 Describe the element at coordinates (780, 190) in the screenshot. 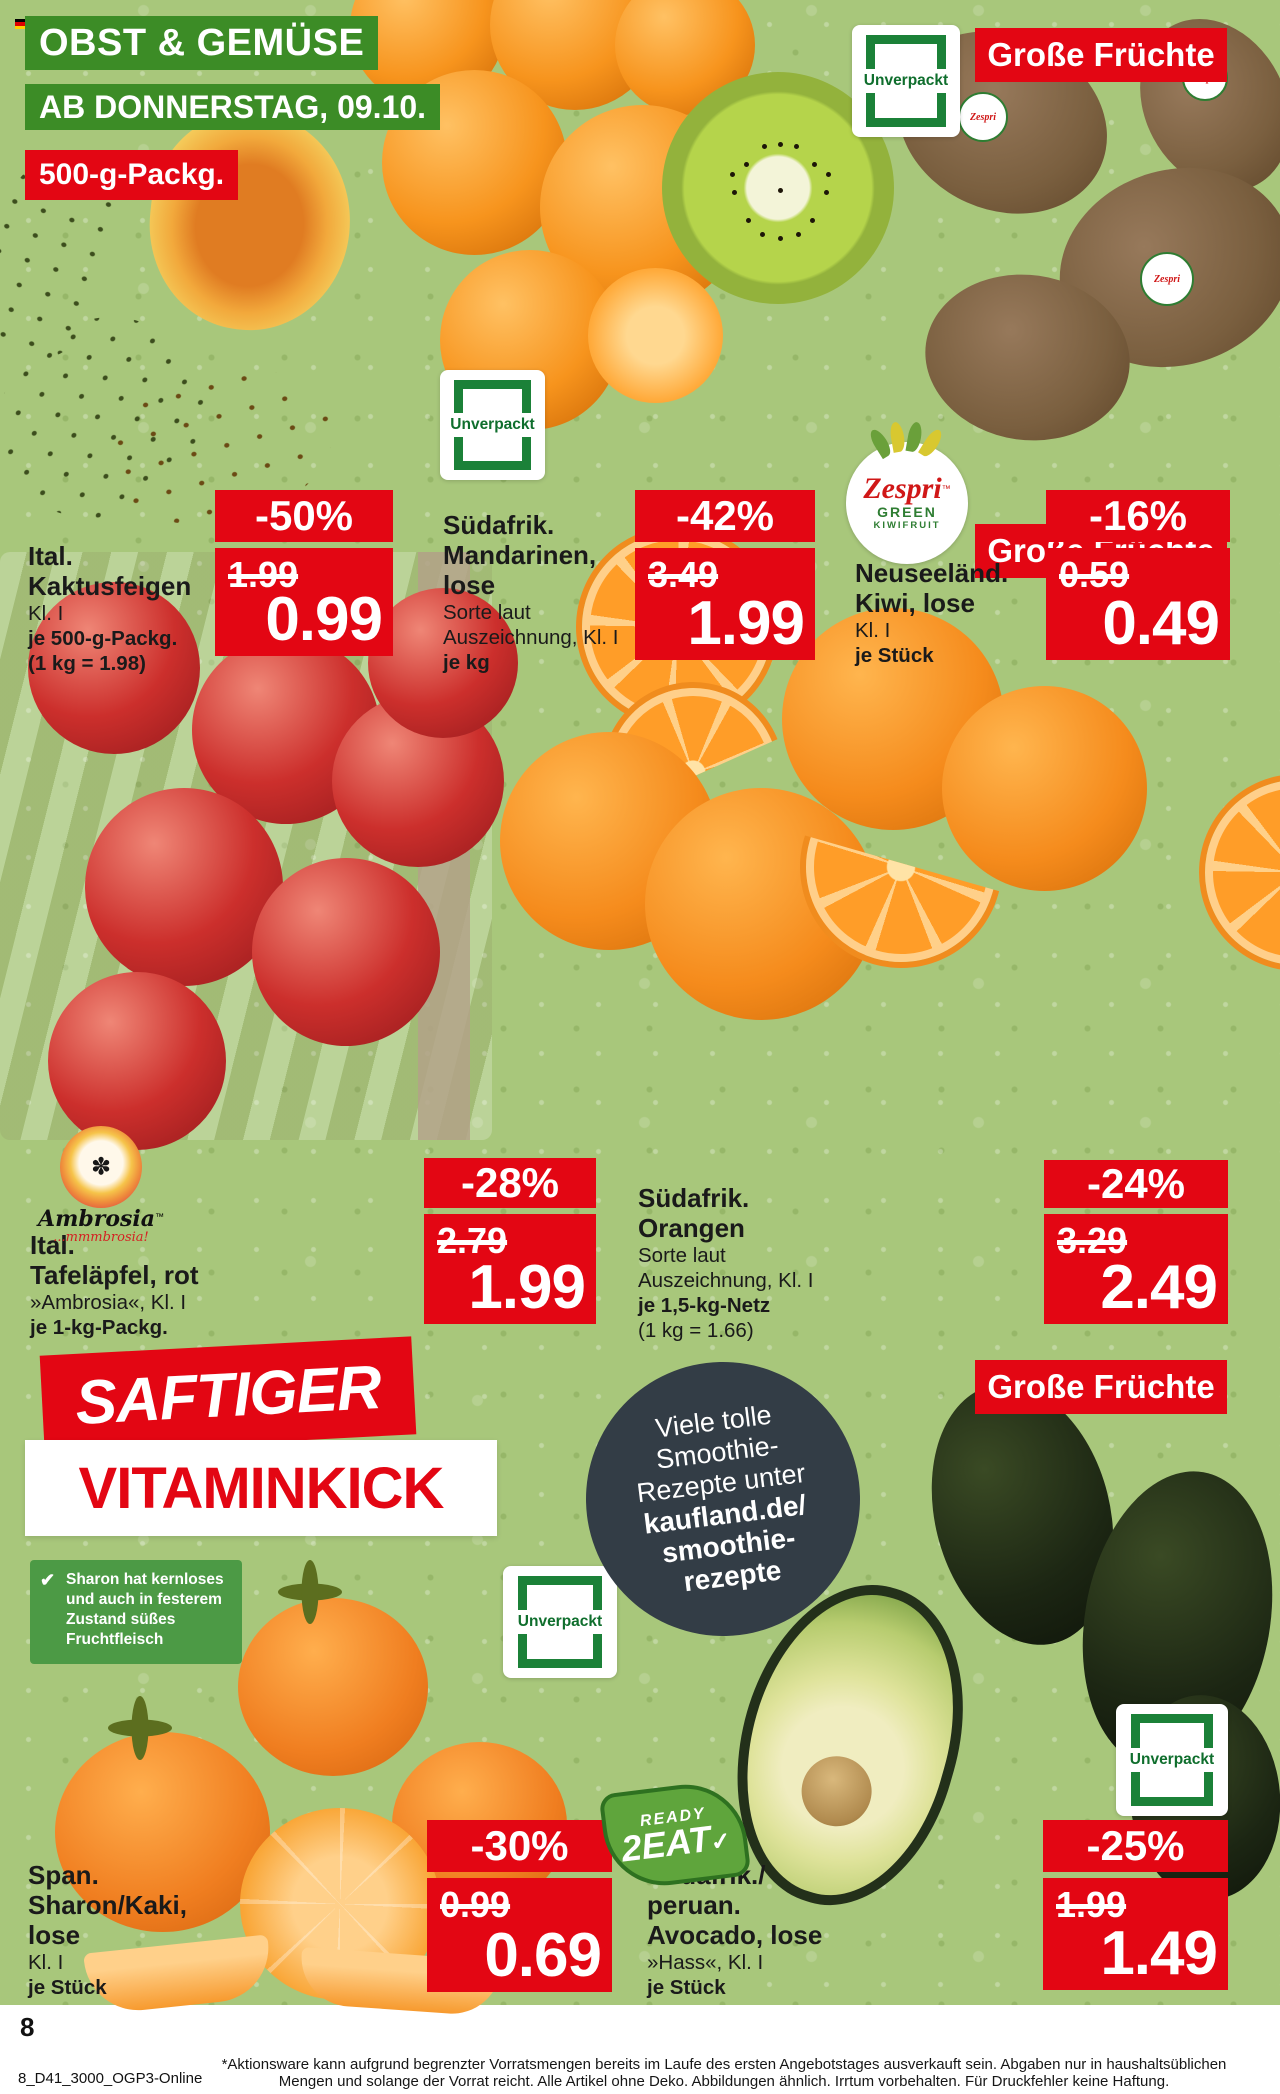

I see `kiwi-seeds` at that location.